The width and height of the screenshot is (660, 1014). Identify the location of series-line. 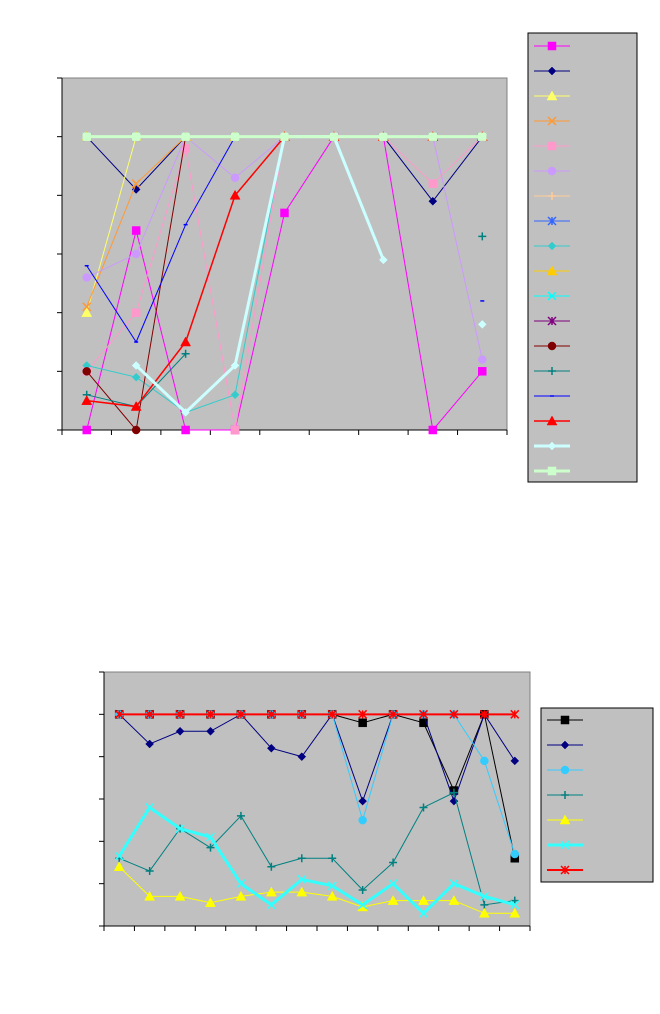
(317, 758).